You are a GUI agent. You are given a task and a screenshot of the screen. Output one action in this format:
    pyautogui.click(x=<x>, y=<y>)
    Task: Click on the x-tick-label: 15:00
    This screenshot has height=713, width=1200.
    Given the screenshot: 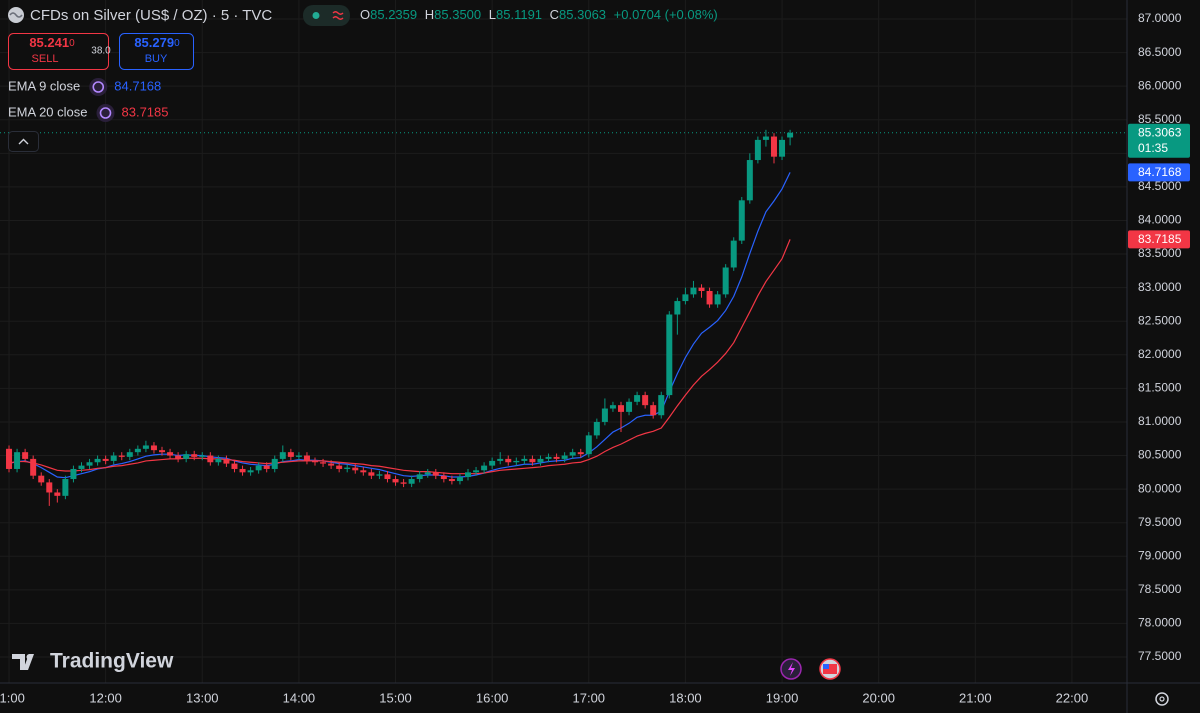 What is the action you would take?
    pyautogui.click(x=395, y=697)
    